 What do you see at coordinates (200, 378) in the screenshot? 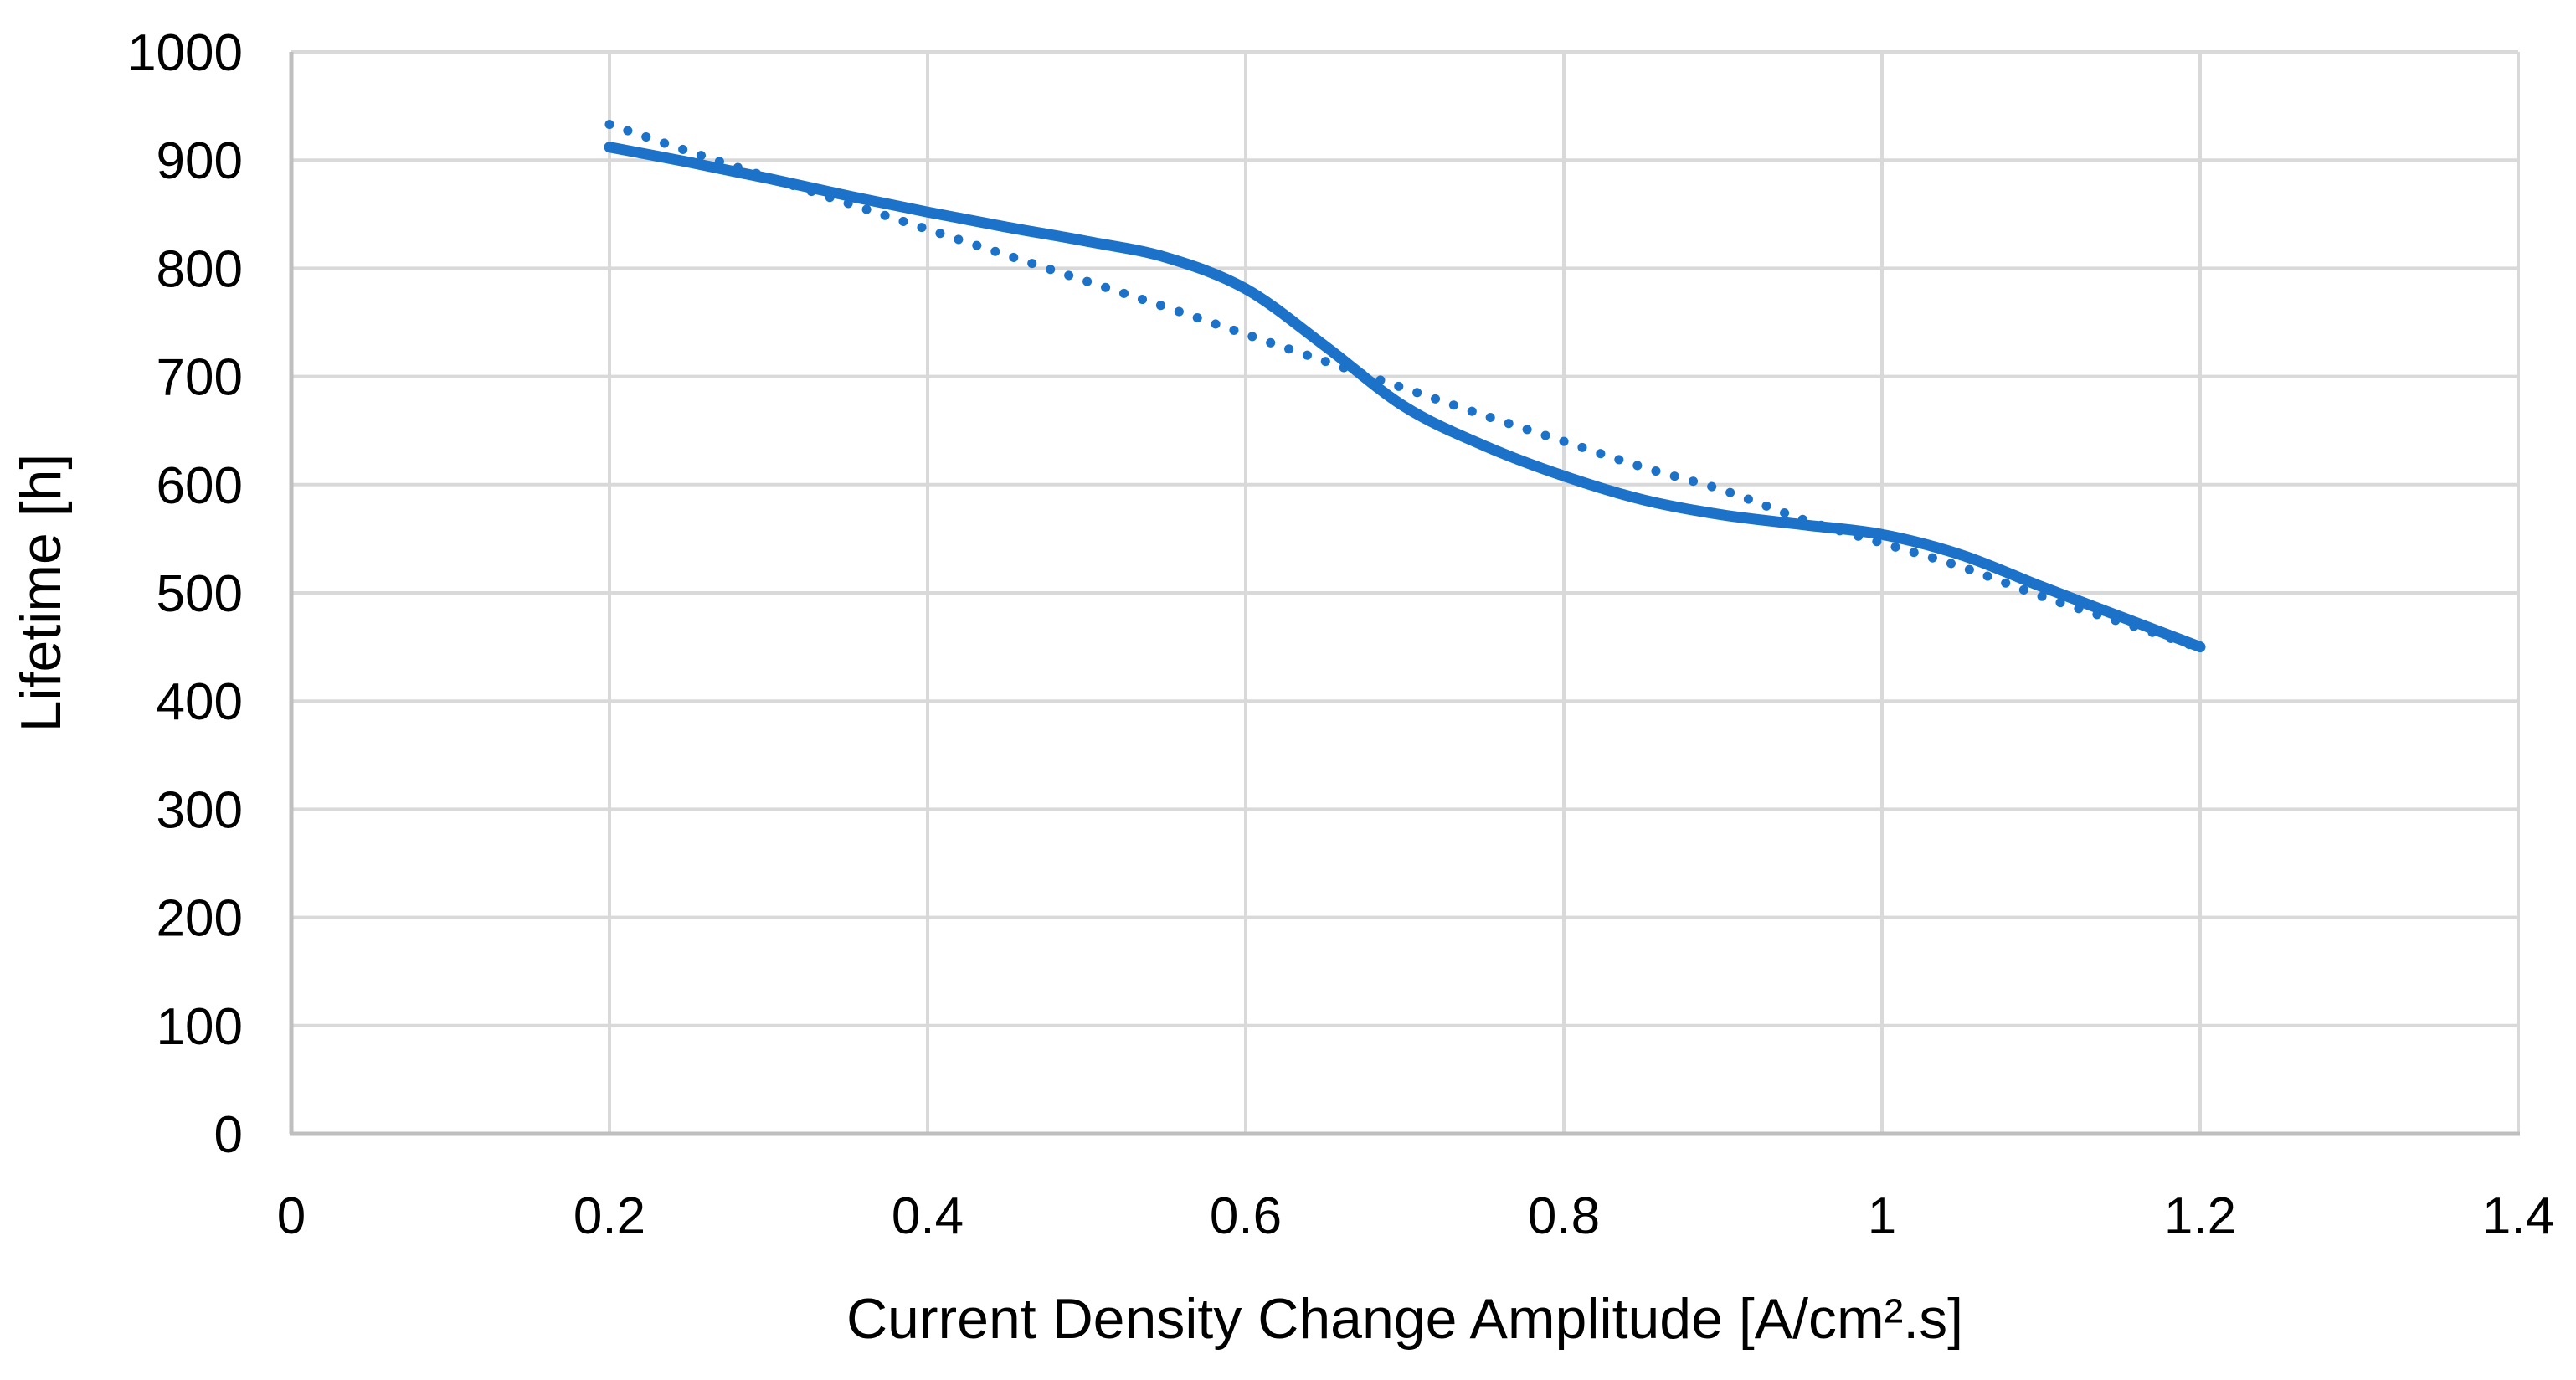
I see `y-tick-label: 700` at bounding box center [200, 378].